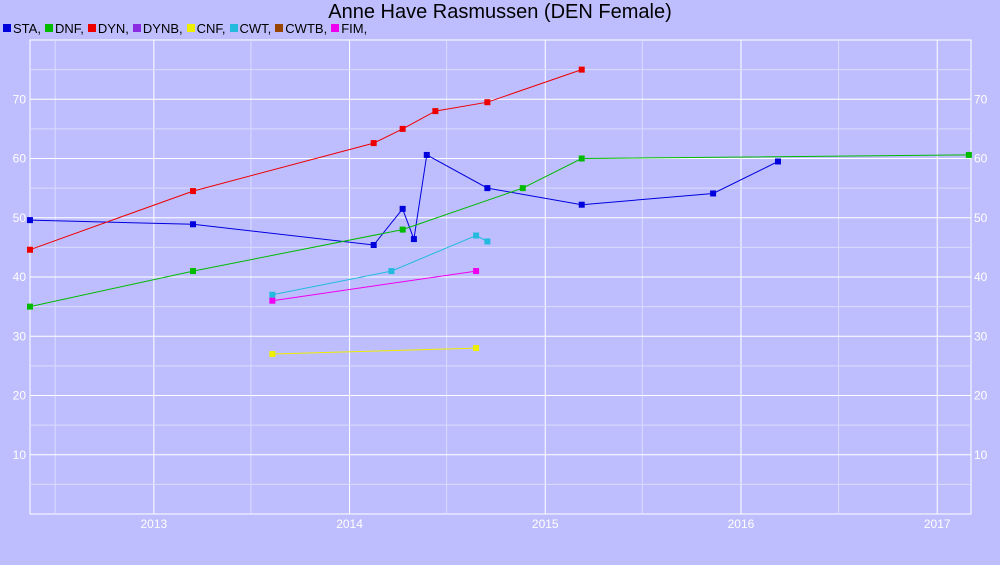 This screenshot has width=1000, height=565. I want to click on x-tick-label: 2015, so click(545, 524).